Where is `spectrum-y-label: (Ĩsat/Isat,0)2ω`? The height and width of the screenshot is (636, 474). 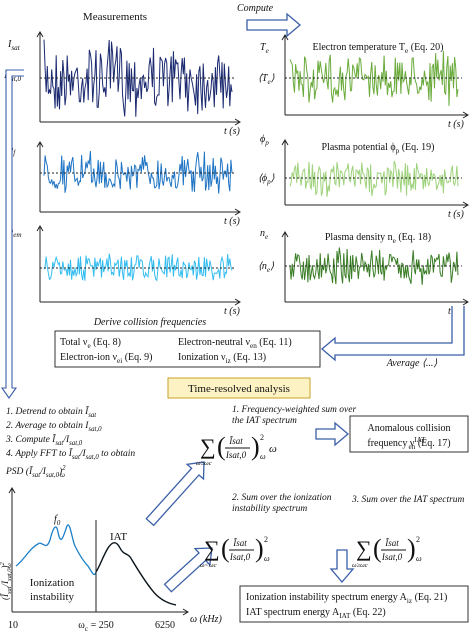
spectrum-y-label: (Ĩsat/Isat,0)2ω is located at coordinates (6, 581).